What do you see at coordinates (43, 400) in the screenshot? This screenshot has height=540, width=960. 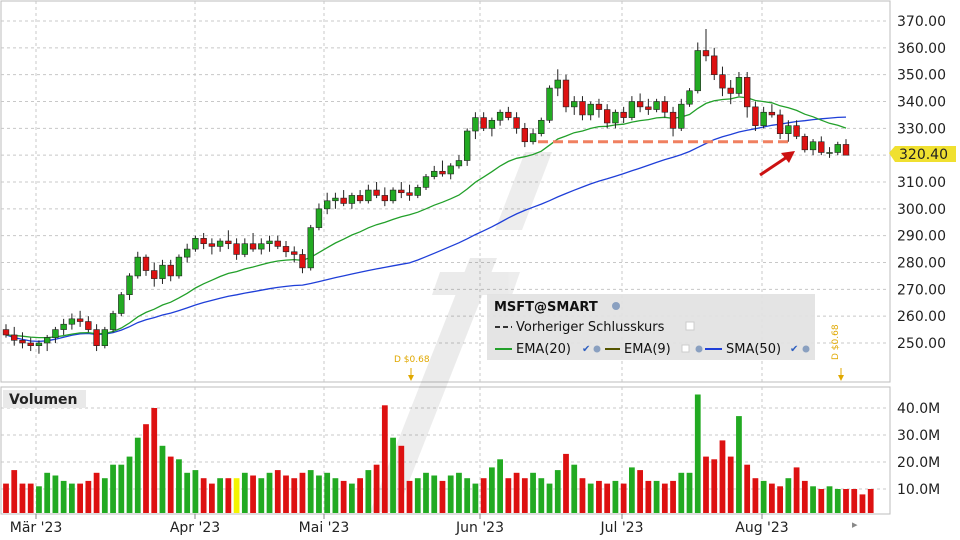 I see `volume-panel-label: Volumen` at bounding box center [43, 400].